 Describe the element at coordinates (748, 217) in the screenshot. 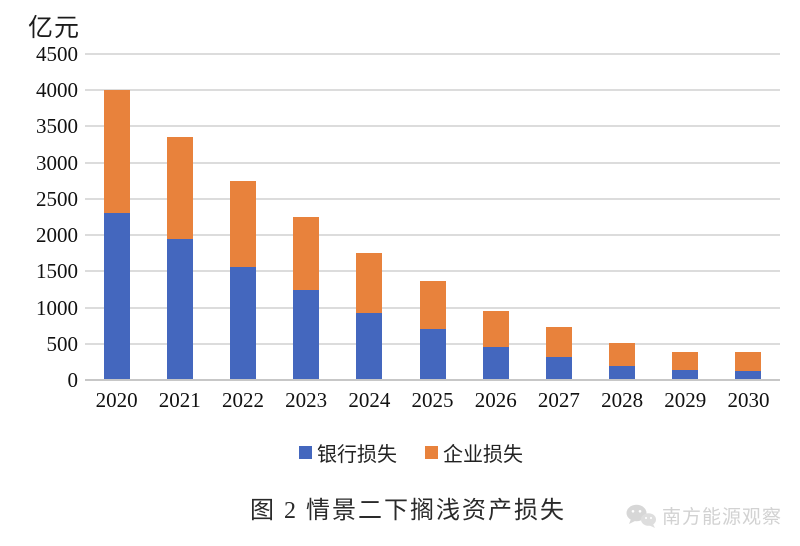

I see `bar-slot-2030` at that location.